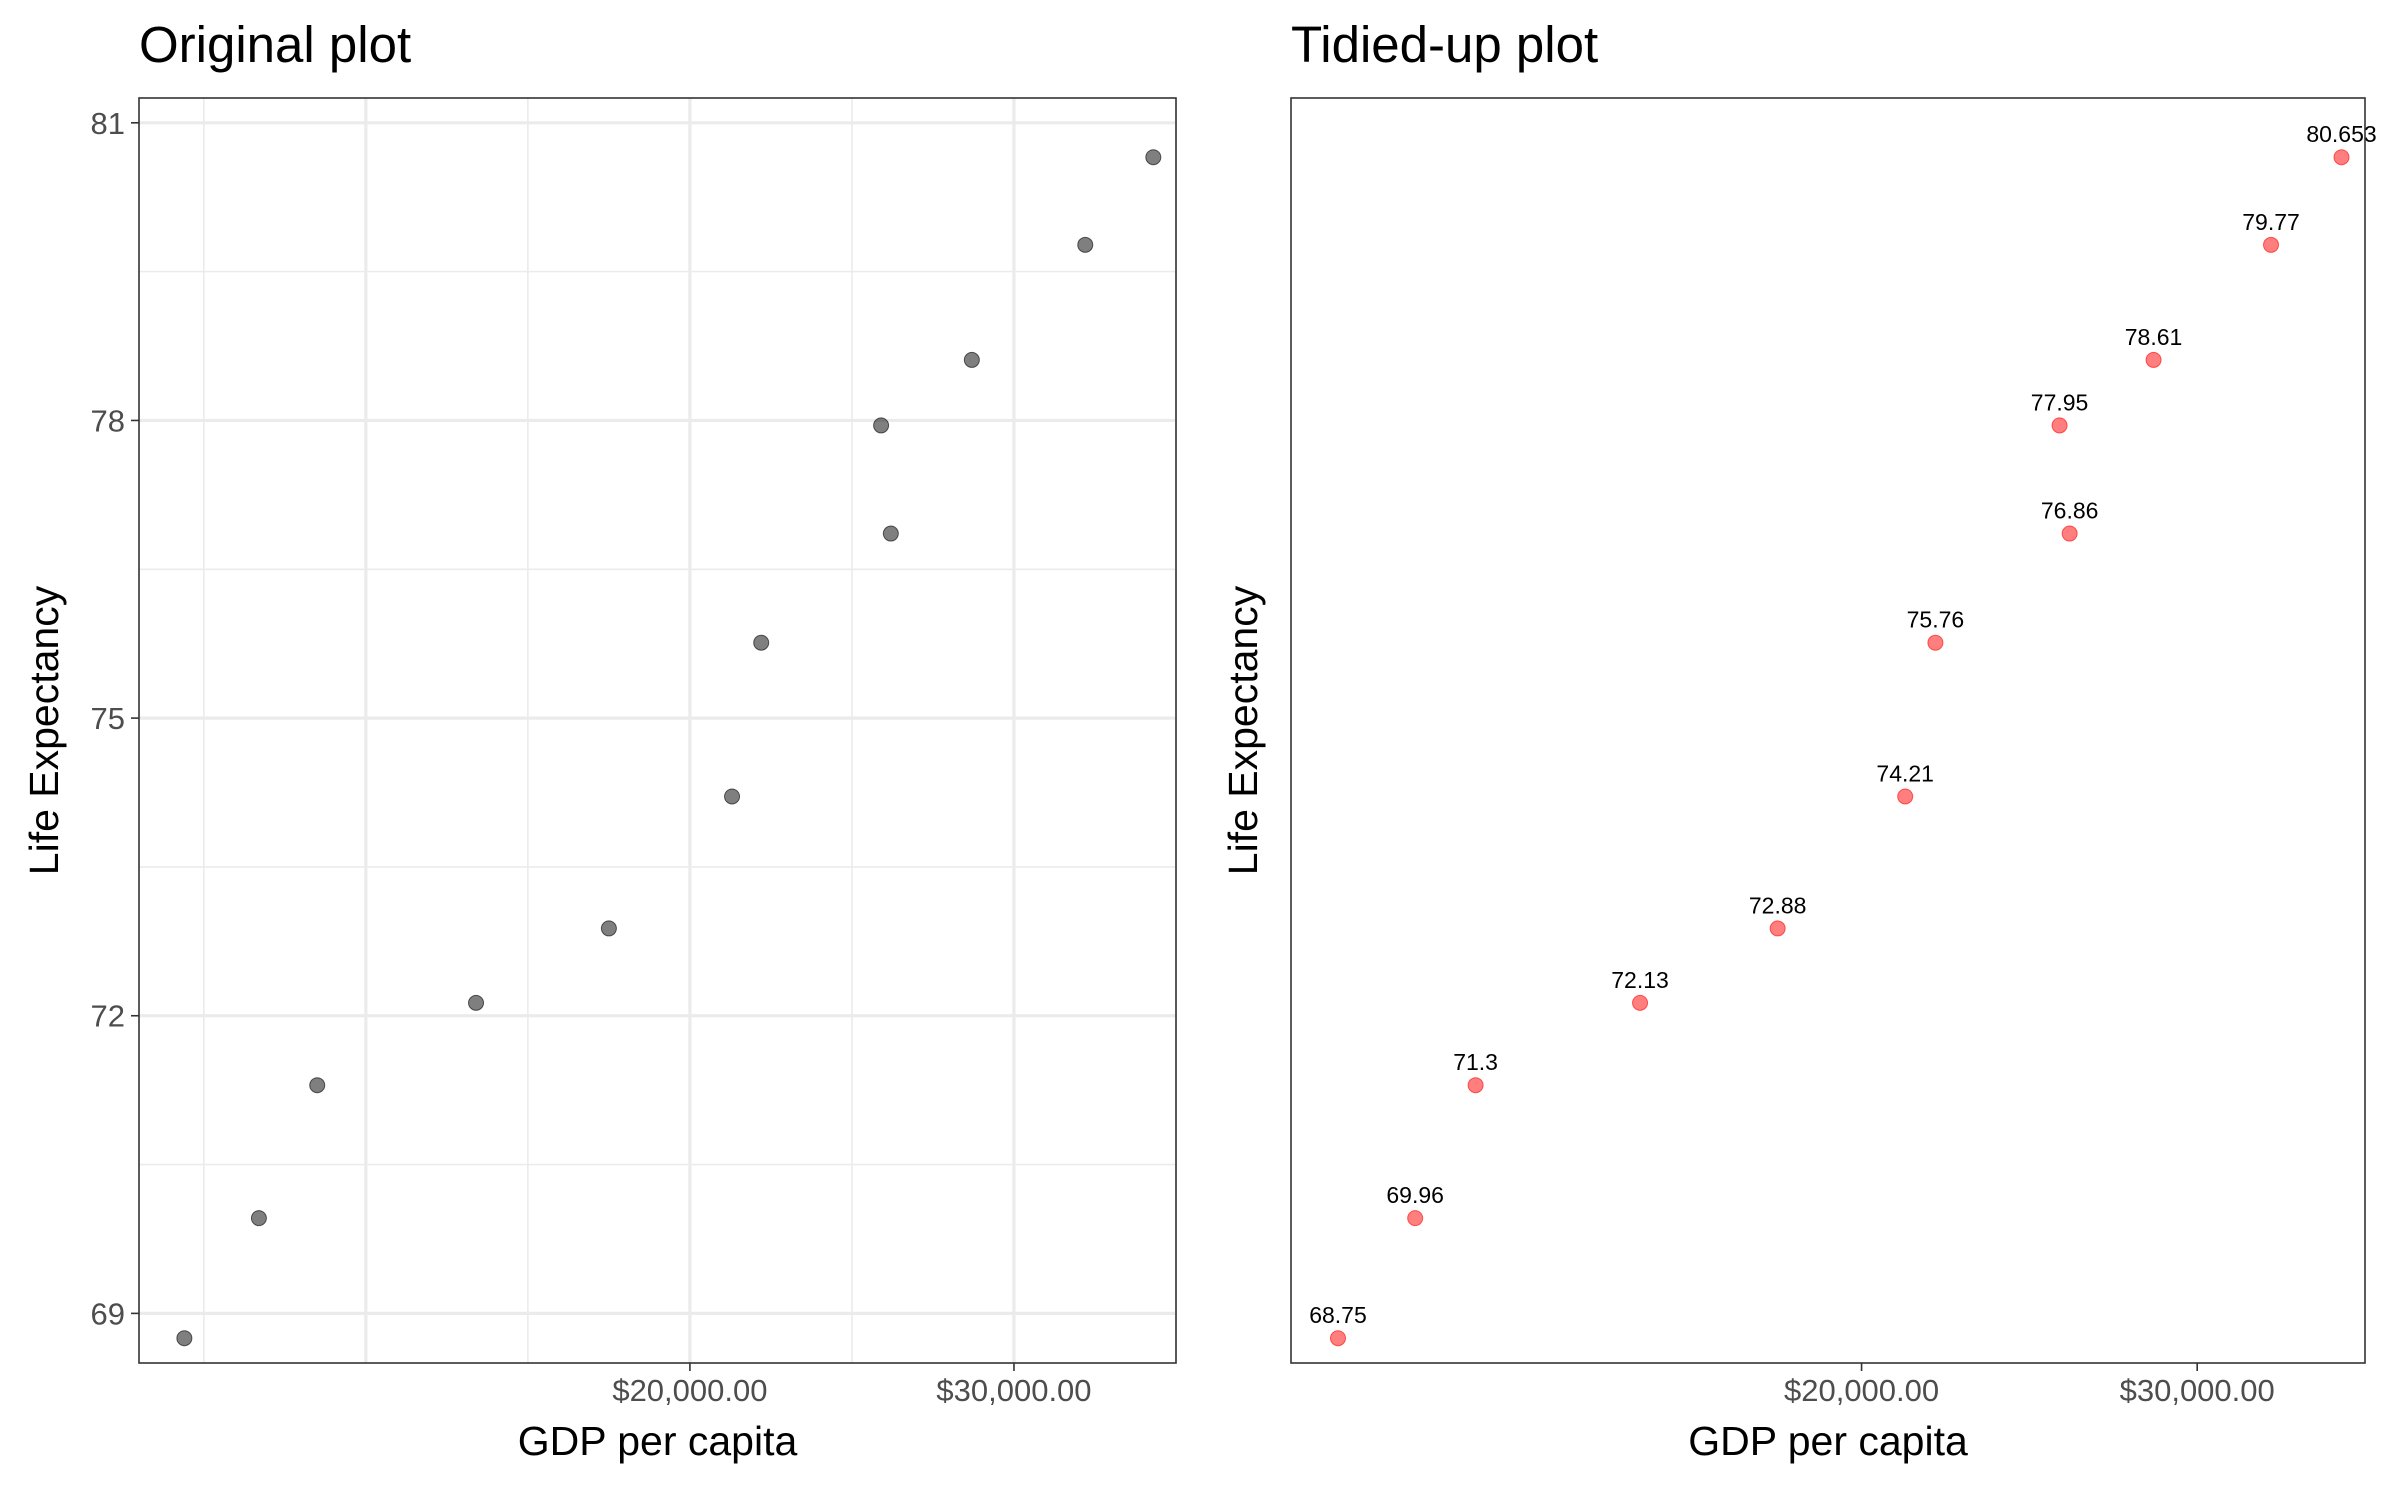 This screenshot has width=2400, height=1499. I want to click on y-tick-label: 69, so click(108, 1313).